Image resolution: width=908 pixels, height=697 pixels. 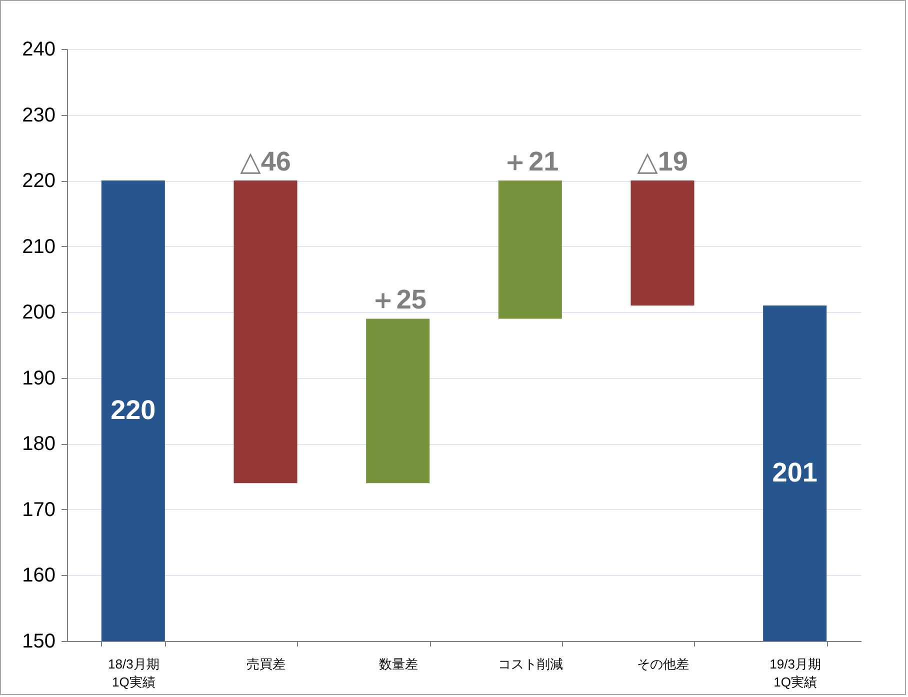 What do you see at coordinates (39, 247) in the screenshot?
I see `y-tick-label: 210` at bounding box center [39, 247].